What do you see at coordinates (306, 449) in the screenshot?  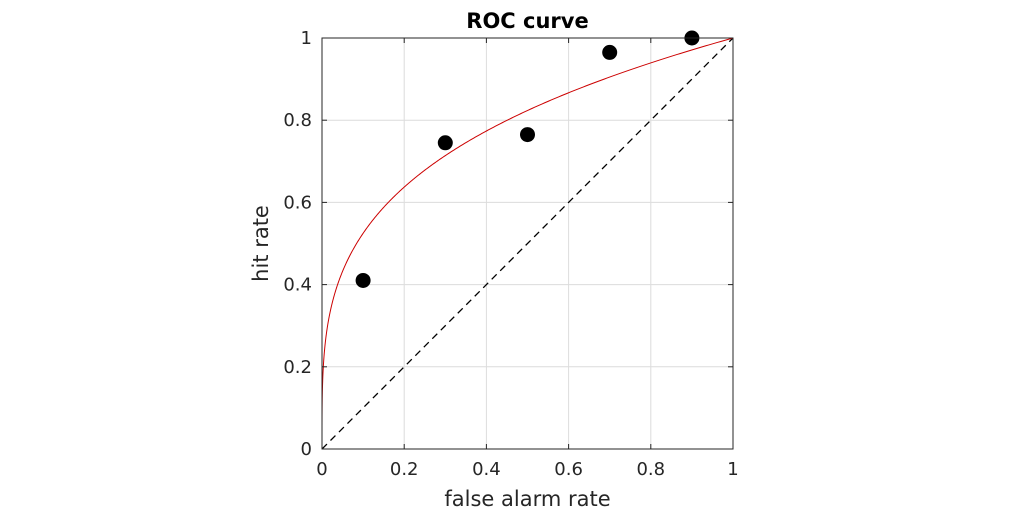 I see `y-tick-label-0: 0` at bounding box center [306, 449].